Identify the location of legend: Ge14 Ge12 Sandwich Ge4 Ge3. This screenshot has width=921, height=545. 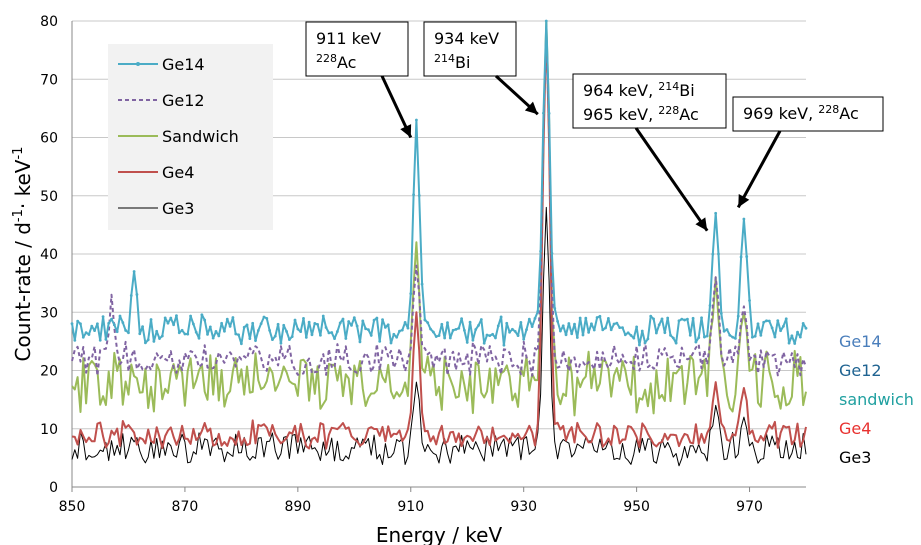
(190, 137).